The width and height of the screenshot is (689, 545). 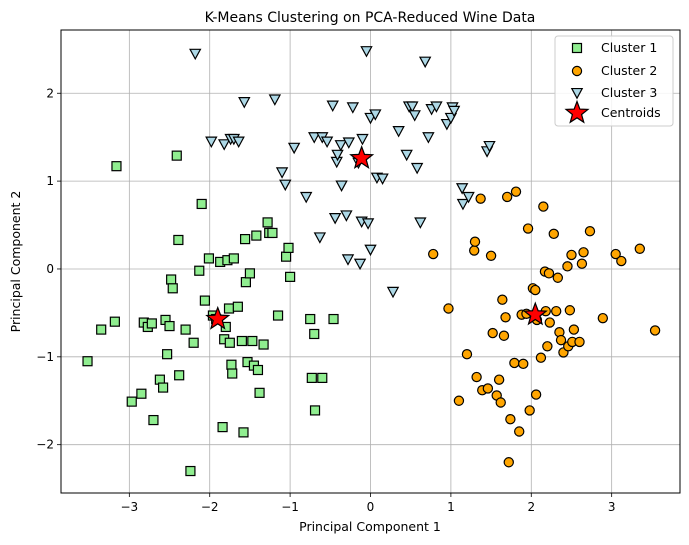 I want to click on y-axis: −2 −1 0 1 2, so click(x=48, y=269).